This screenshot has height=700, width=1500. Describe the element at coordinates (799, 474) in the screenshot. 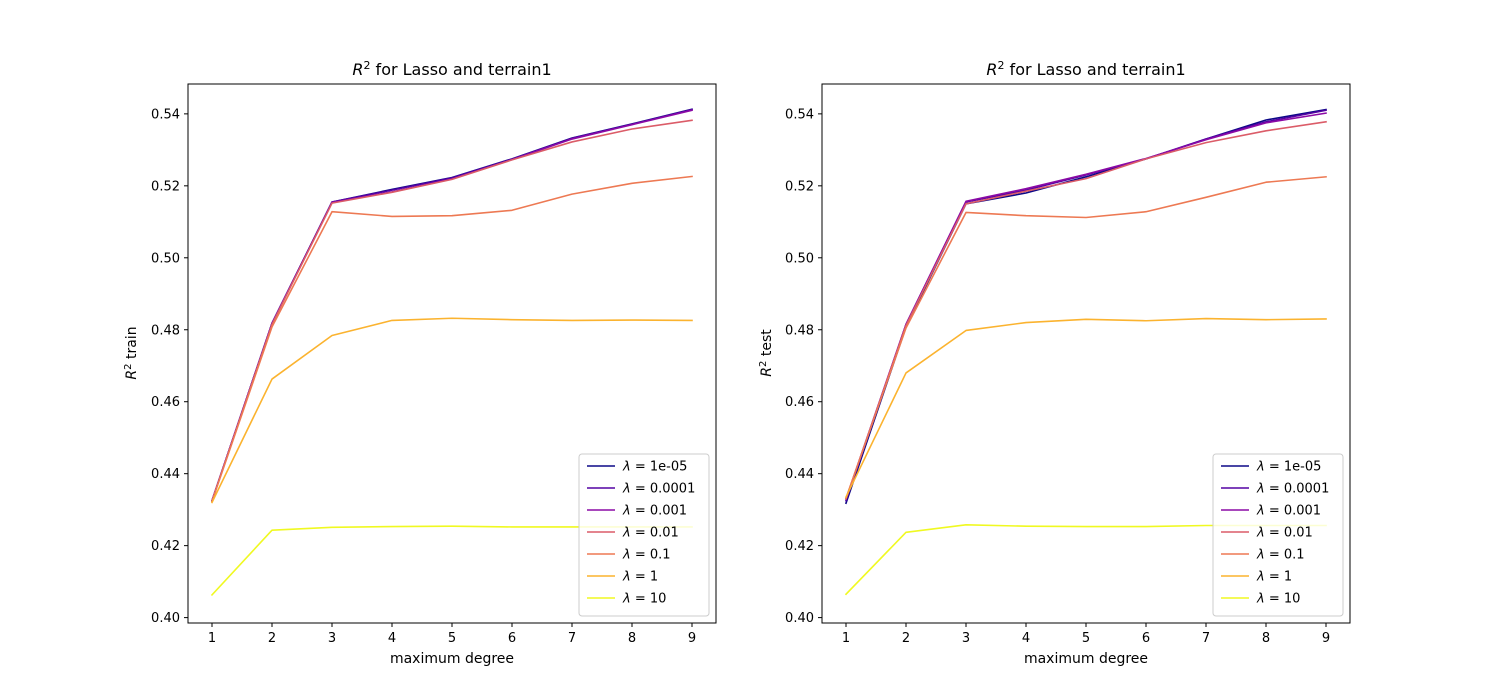

I see `test-y-tick-label-2: 0.44` at that location.